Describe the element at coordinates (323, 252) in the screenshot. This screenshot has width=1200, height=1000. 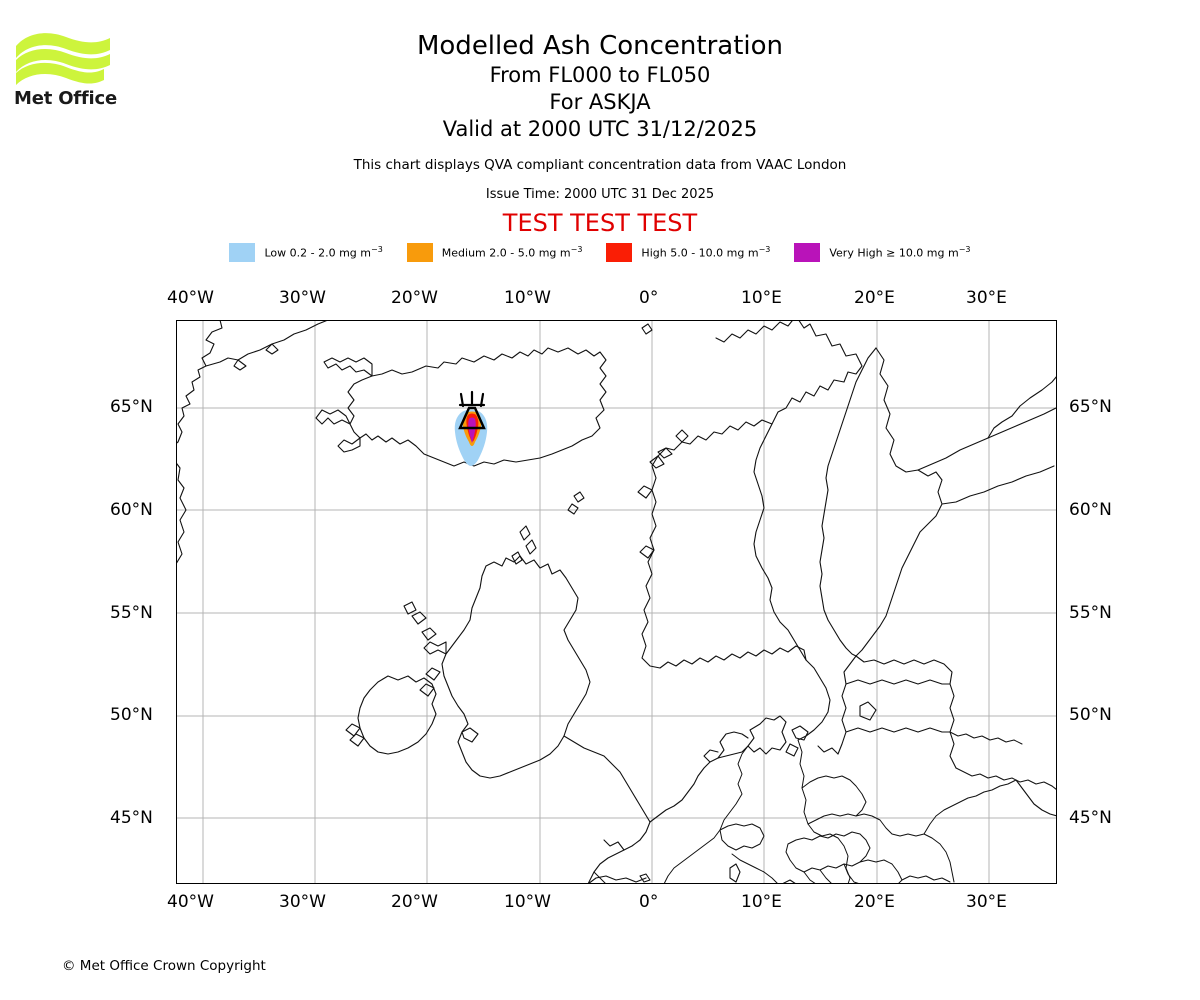
I see `legend-label-low: Low 0.2 - 2.0 mg m−3` at that location.